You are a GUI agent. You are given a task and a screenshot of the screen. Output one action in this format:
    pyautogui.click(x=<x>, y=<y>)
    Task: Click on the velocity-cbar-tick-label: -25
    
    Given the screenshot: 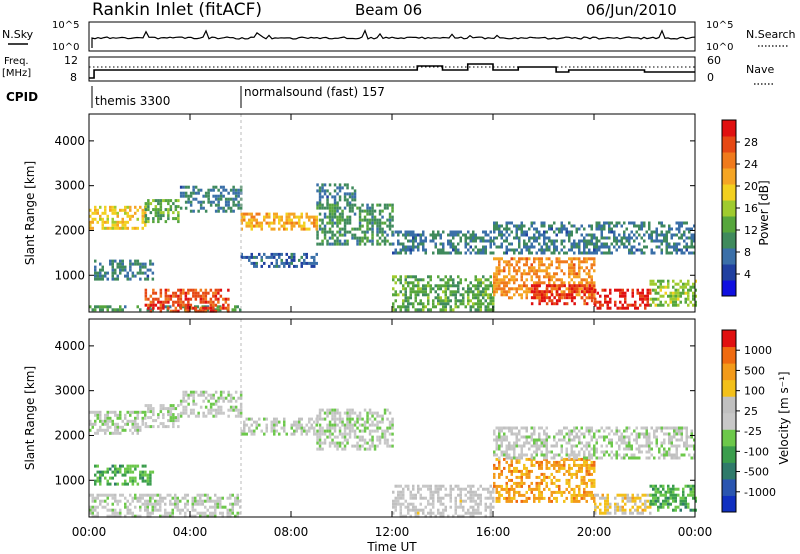 What is the action you would take?
    pyautogui.click(x=753, y=431)
    